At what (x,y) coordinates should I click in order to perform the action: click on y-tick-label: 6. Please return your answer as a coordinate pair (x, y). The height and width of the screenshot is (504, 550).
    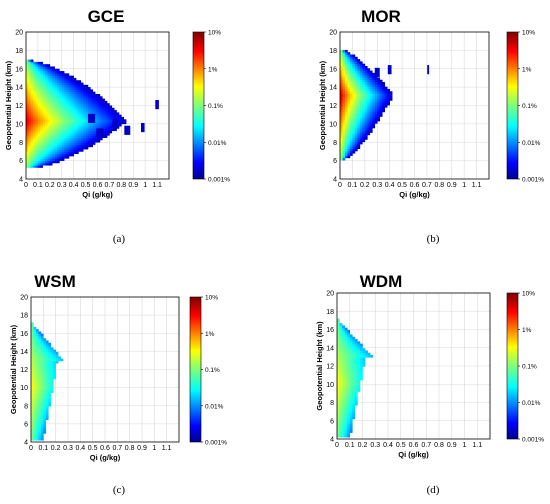
    Looking at the image, I should click on (21, 161).